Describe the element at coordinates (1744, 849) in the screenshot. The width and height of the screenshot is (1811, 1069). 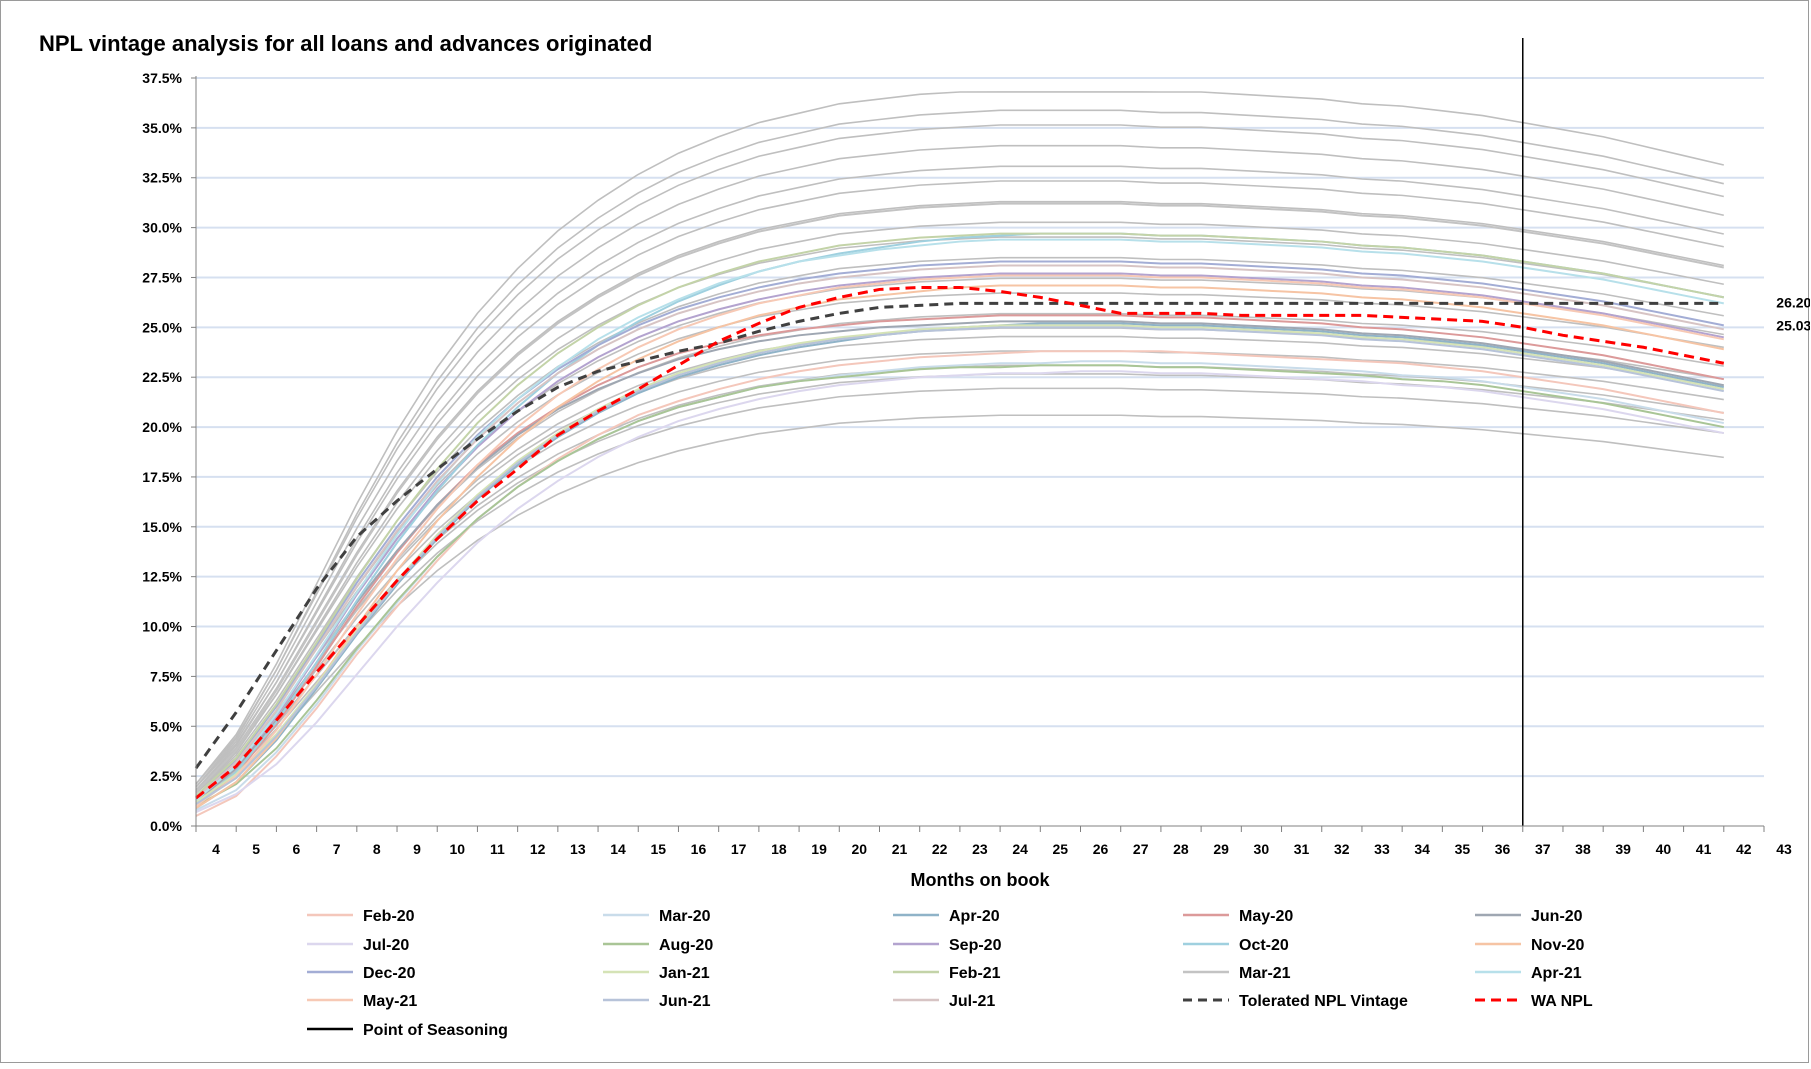
I see `x-tick-label: 42` at that location.